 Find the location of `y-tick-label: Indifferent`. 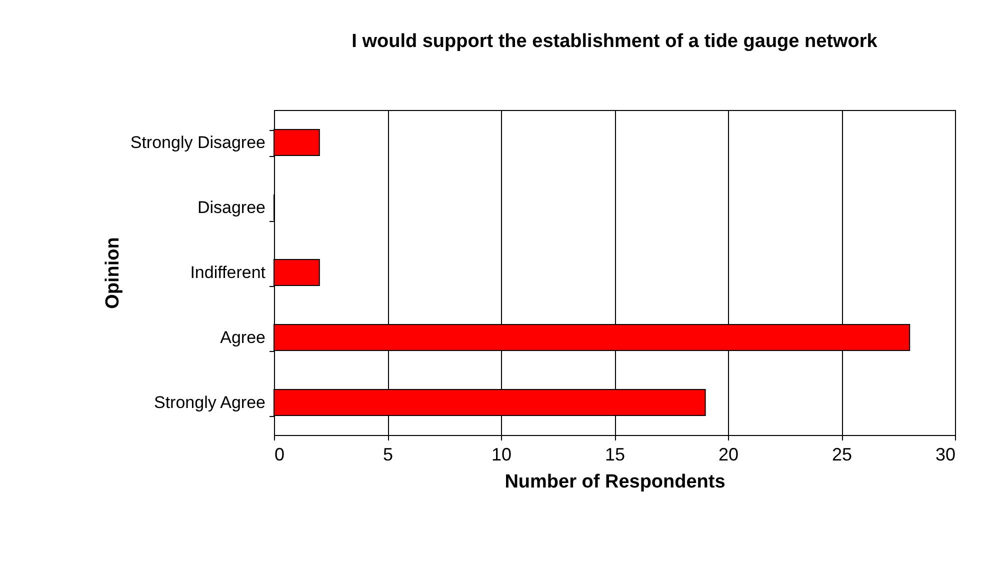

y-tick-label: Indifferent is located at coordinates (228, 272).